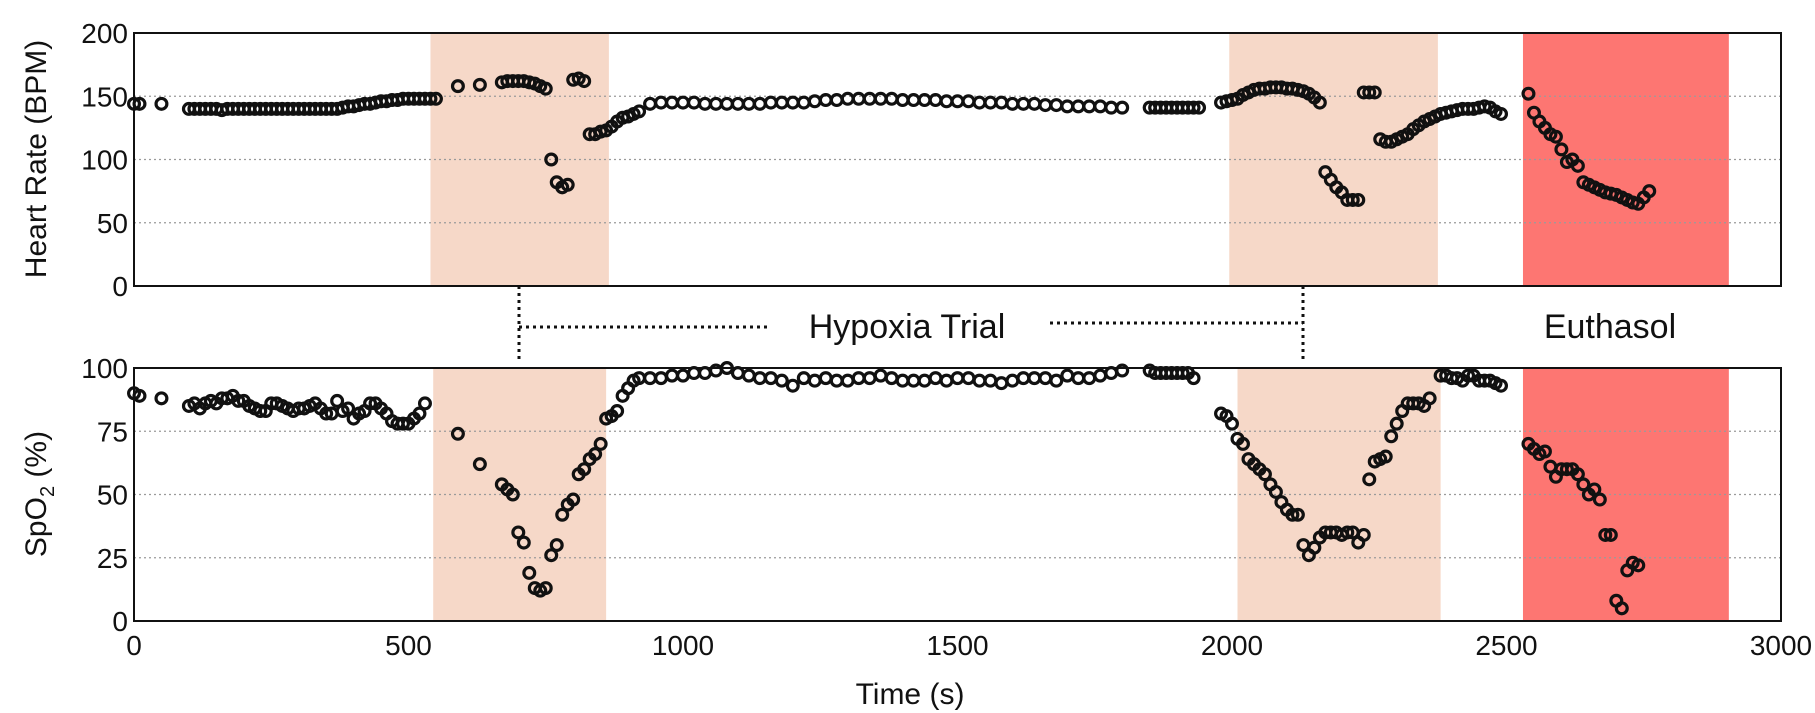  Describe the element at coordinates (134, 645) in the screenshot. I see `x-tick-label: 0` at that location.